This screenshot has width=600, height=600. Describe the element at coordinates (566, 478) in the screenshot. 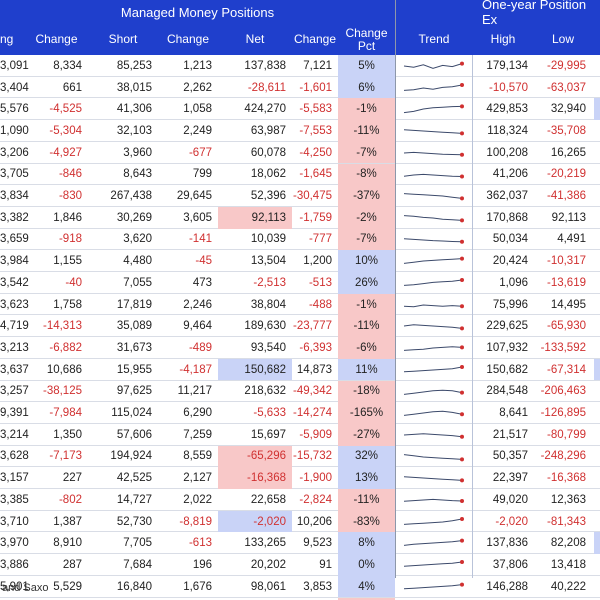

I see `cell-low: -16,368` at that location.